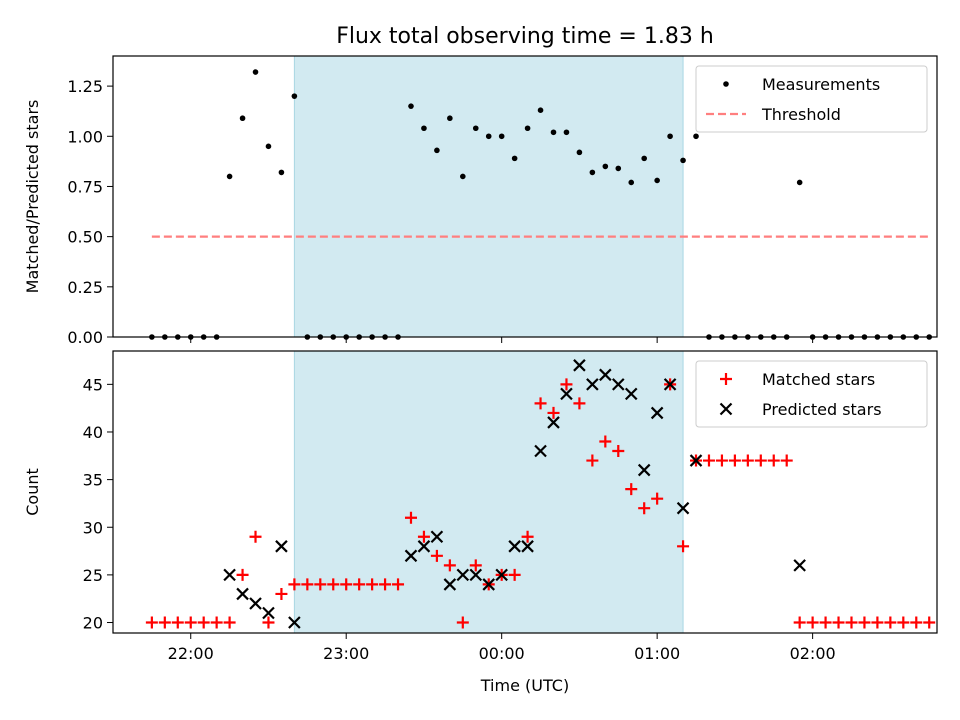 The height and width of the screenshot is (720, 960). What do you see at coordinates (85, 136) in the screenshot?
I see `top-y-tick-label: 1.00` at bounding box center [85, 136].